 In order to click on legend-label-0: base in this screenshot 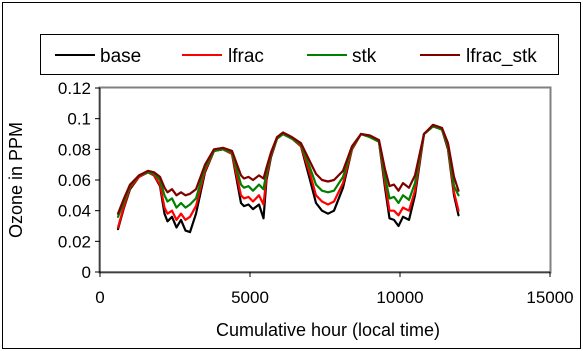, I will do `click(120, 56)`.